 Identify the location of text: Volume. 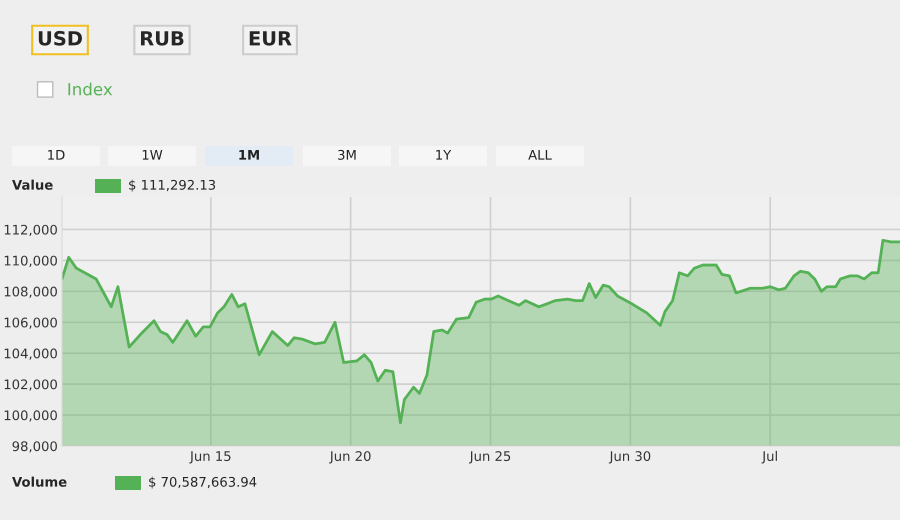
(39, 481).